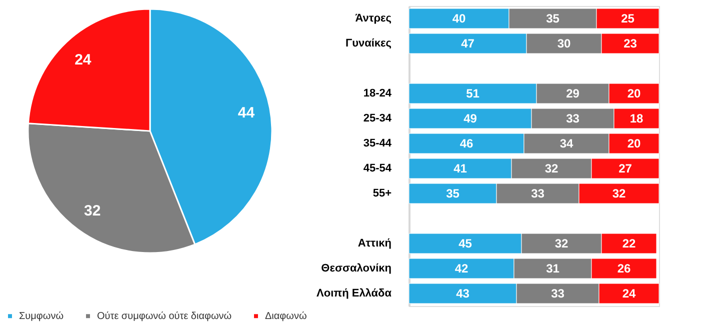  Describe the element at coordinates (471, 119) in the screenshot. I see `data-label: 49` at that location.